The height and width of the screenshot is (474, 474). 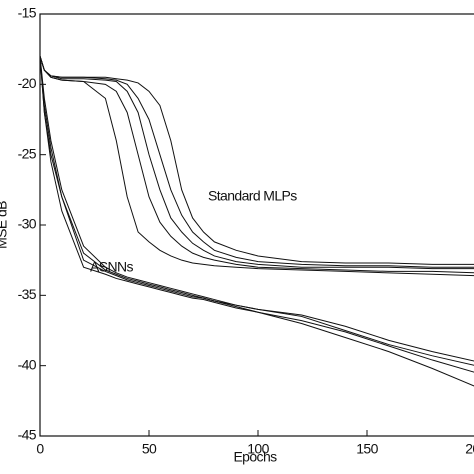 I want to click on y-tick-label: -20, so click(x=27, y=83).